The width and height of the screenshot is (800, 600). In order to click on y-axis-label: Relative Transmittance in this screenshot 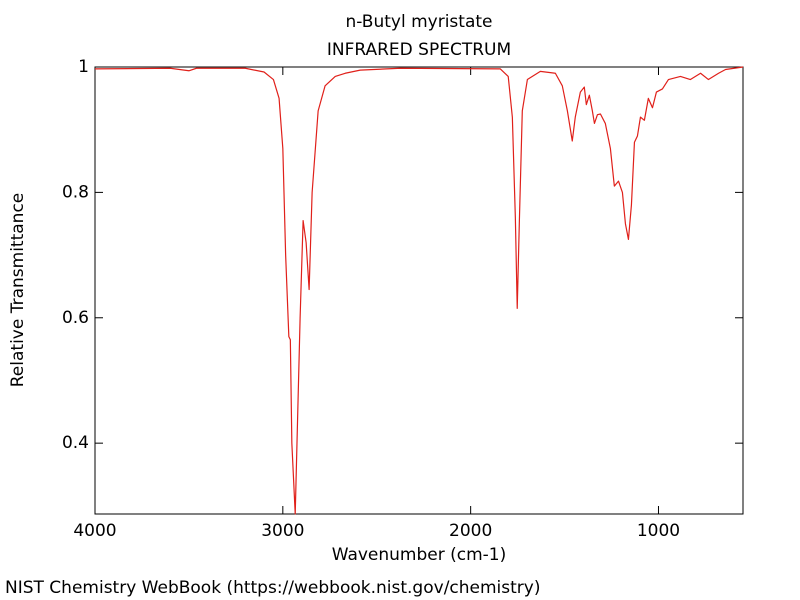, I will do `click(18, 290)`.